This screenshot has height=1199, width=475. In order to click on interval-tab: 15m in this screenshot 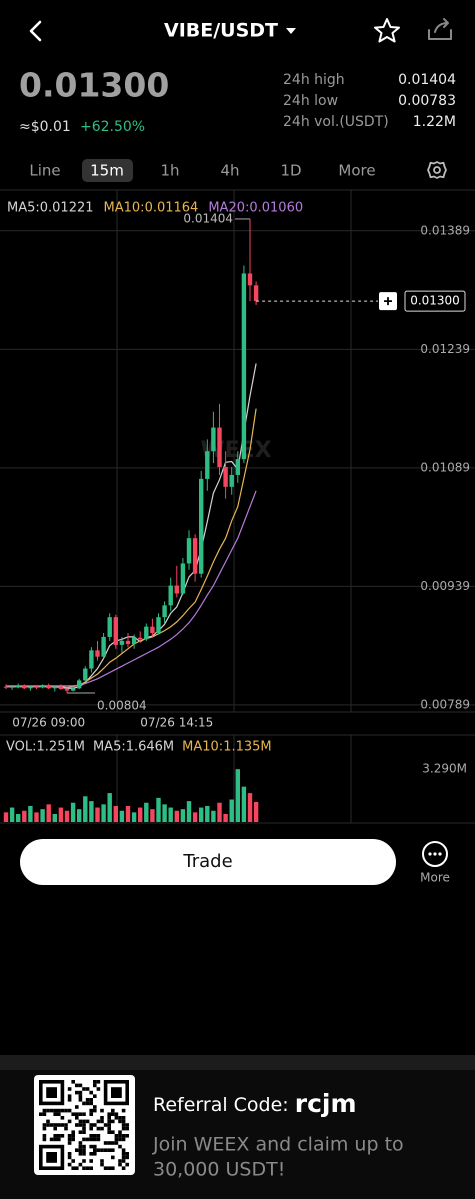, I will do `click(107, 171)`.